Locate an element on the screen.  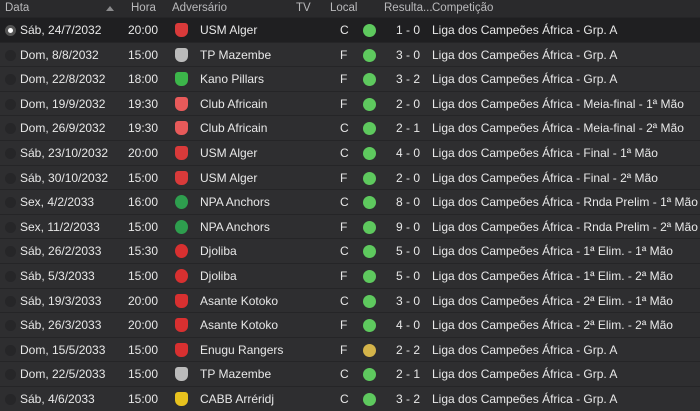
column-date: Data is located at coordinates (17, 8).